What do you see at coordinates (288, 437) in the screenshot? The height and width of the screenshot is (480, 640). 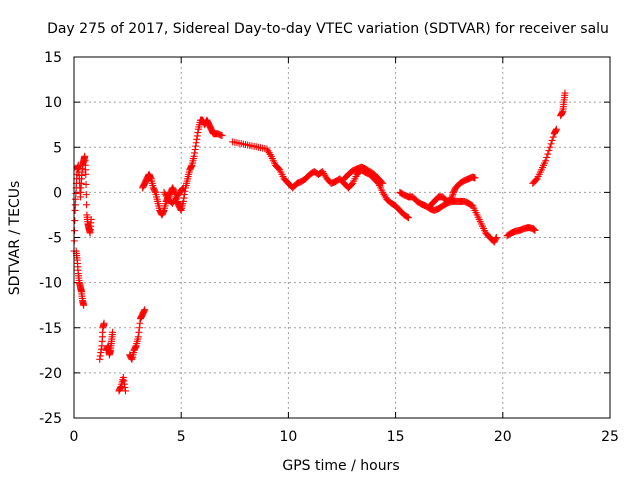 I see `x-tick-label: 10` at bounding box center [288, 437].